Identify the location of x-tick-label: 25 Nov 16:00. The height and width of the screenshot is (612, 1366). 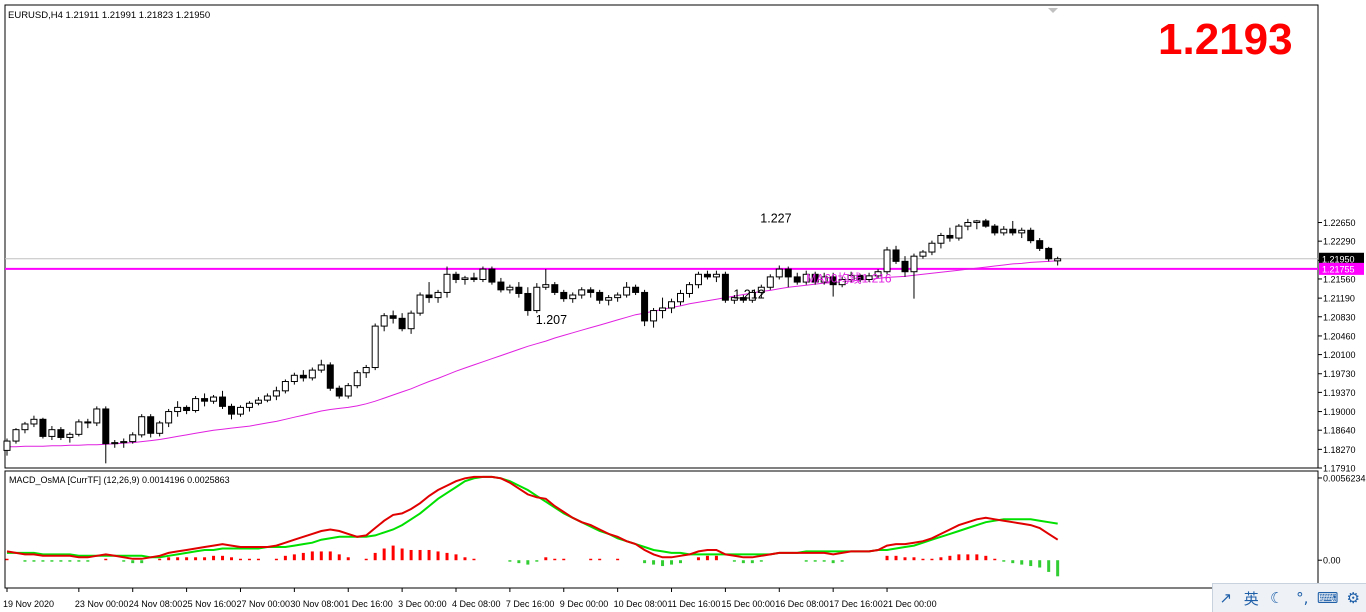
(210, 604).